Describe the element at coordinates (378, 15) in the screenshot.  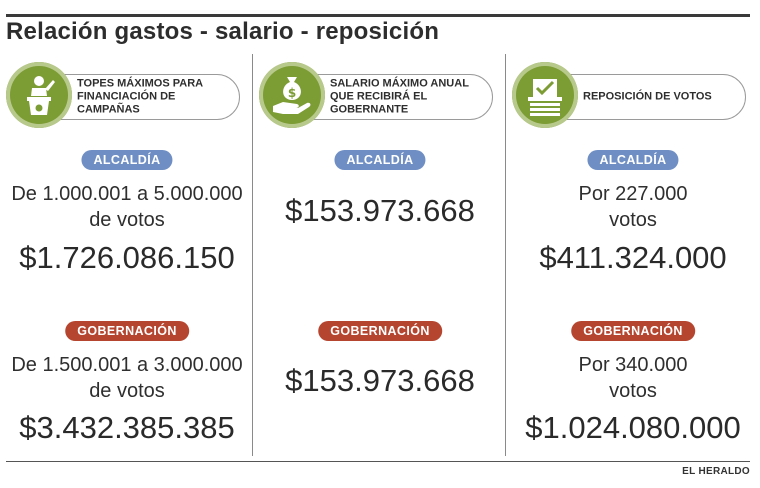
I see `top-rule` at that location.